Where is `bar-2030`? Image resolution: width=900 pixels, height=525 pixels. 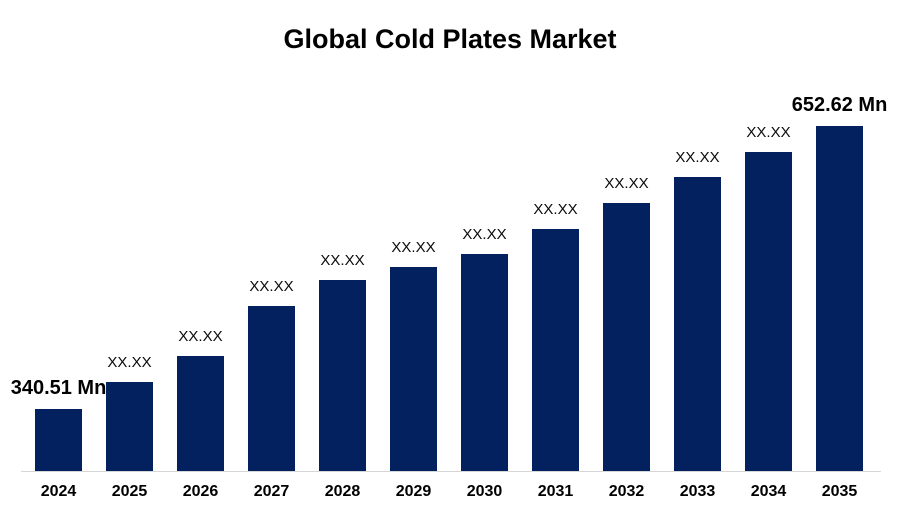 bar-2030 is located at coordinates (484, 363).